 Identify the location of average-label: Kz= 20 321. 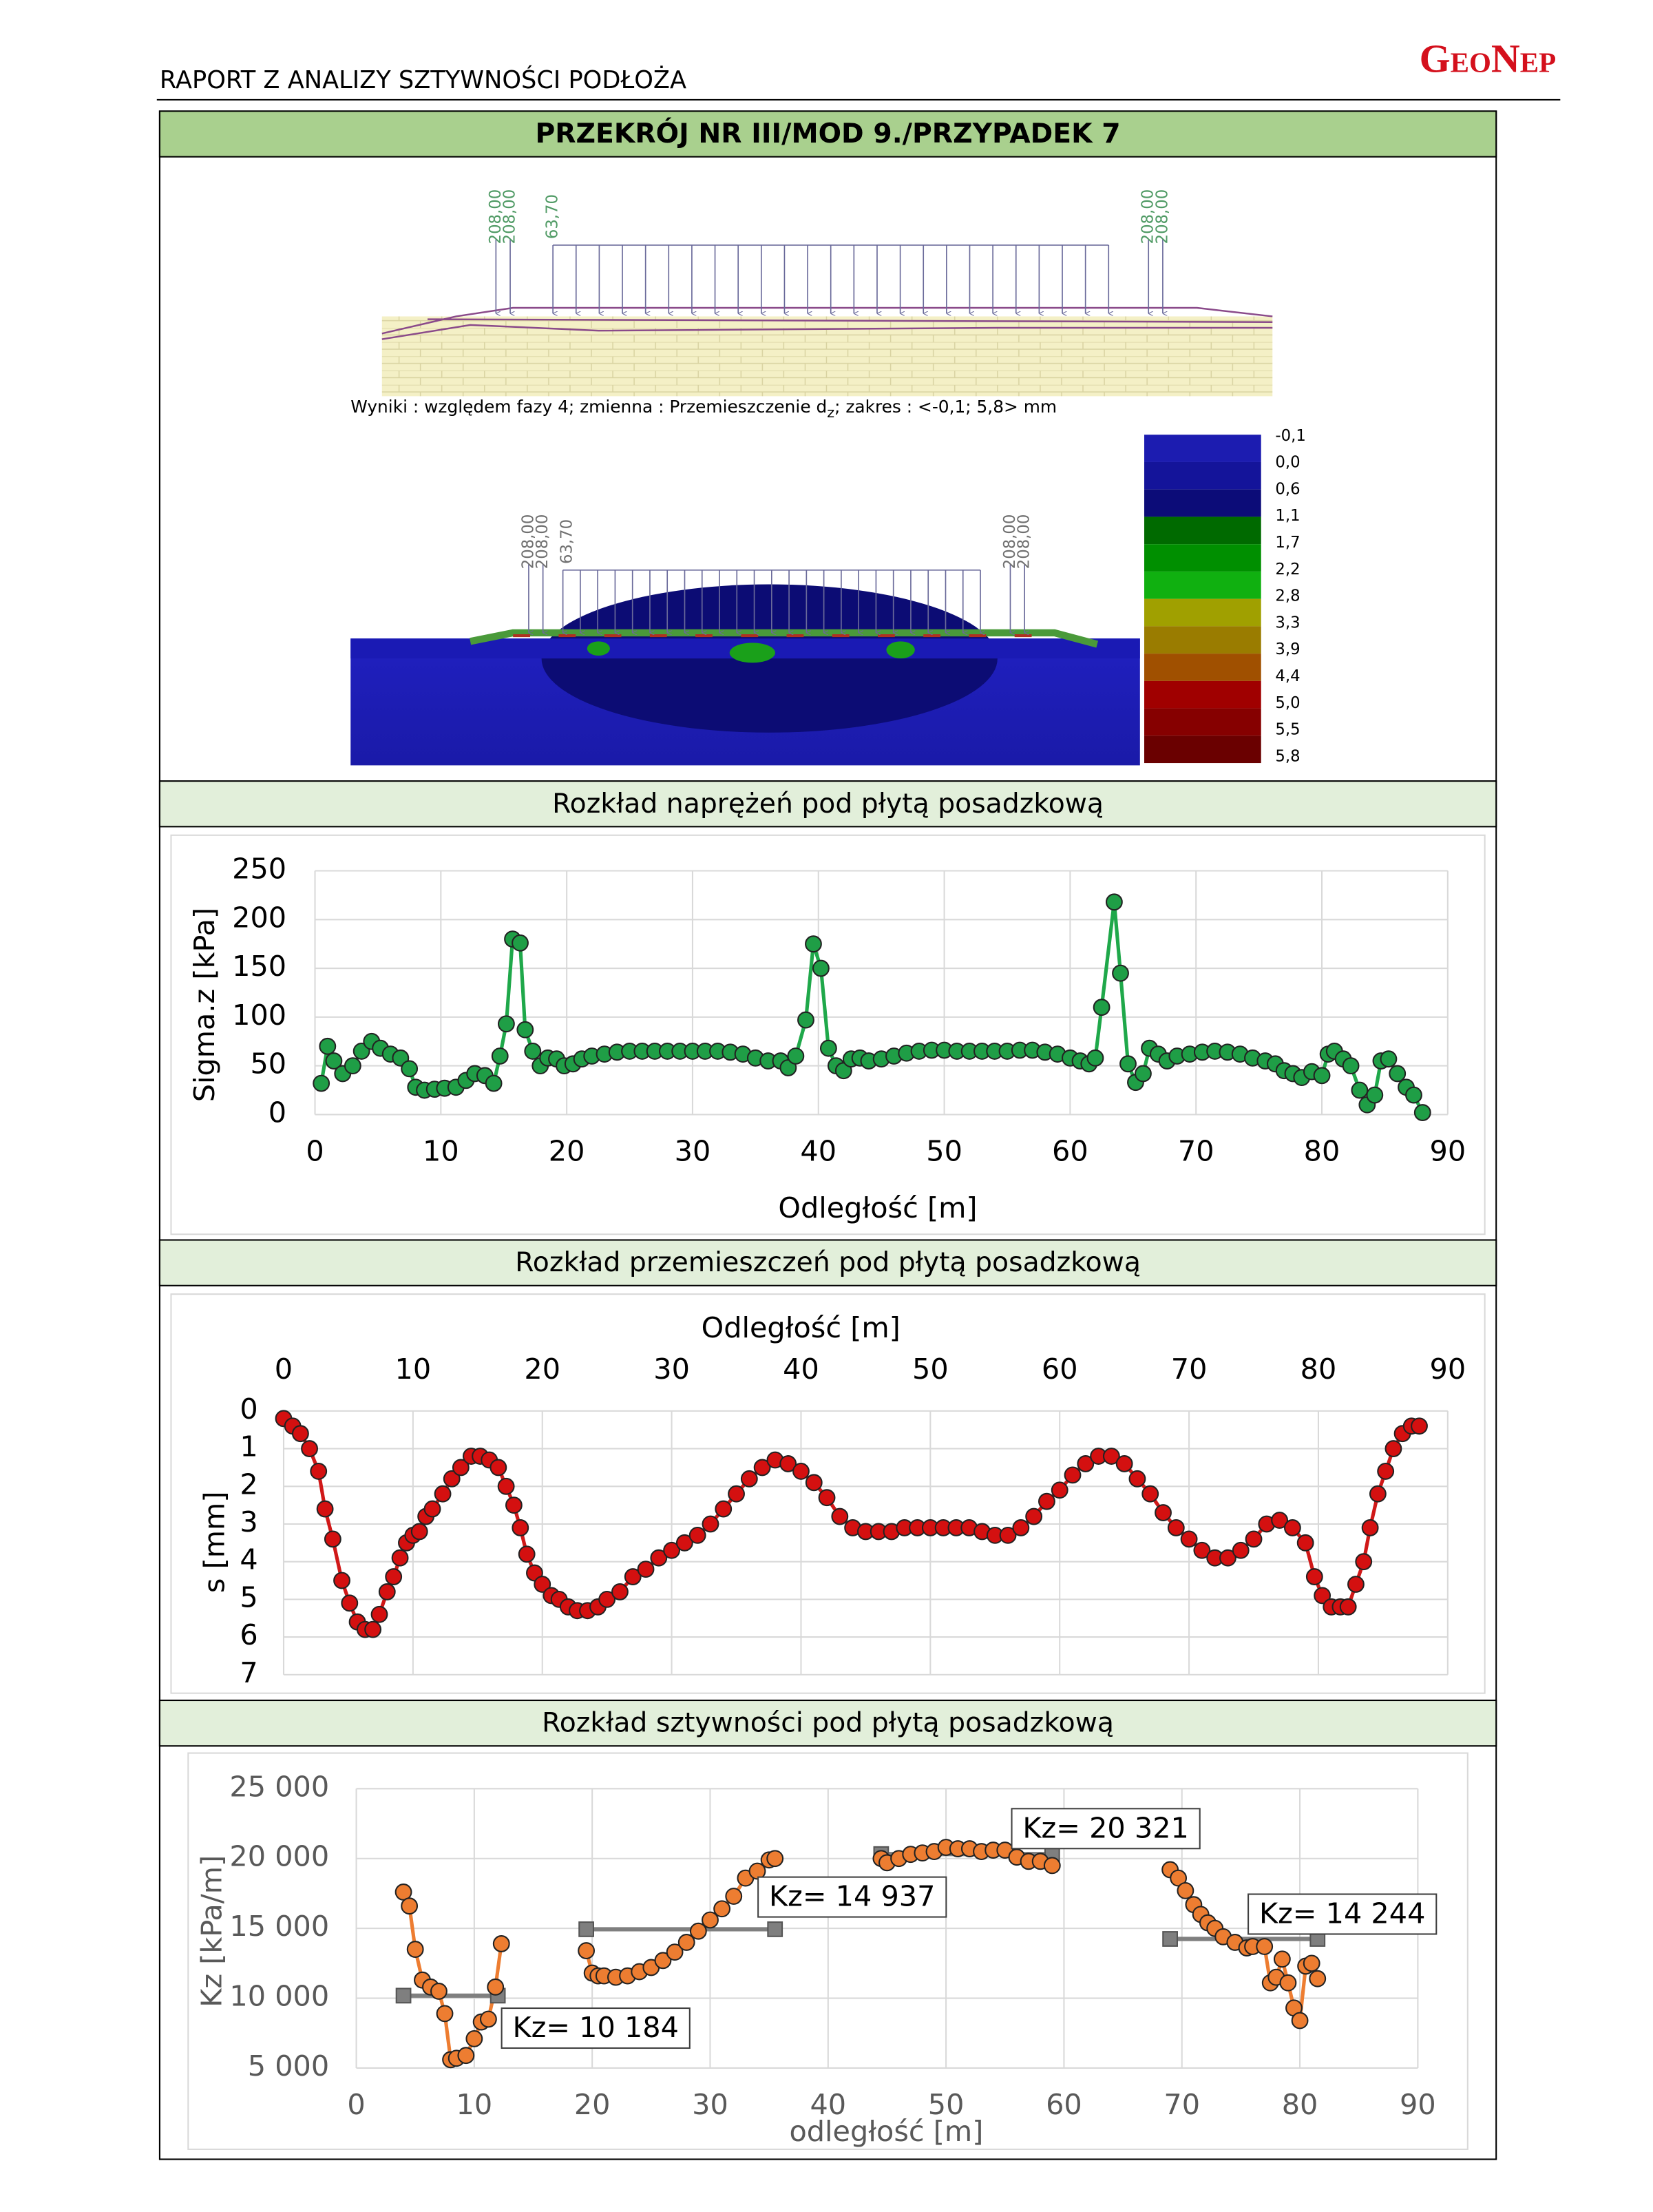
(1105, 1827).